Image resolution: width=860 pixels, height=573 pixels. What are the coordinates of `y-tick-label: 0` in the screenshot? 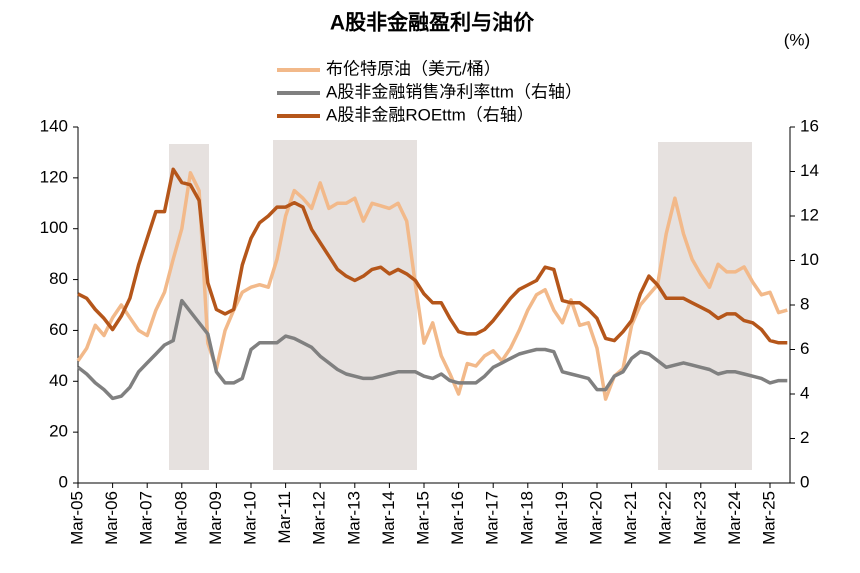 It's located at (63, 481).